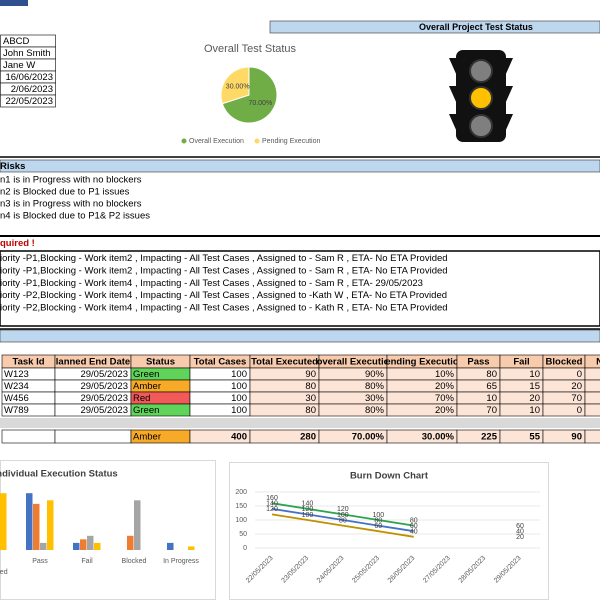 This screenshot has width=600, height=600. Describe the element at coordinates (241, 520) in the screenshot. I see `y-tick-label: 100` at that location.